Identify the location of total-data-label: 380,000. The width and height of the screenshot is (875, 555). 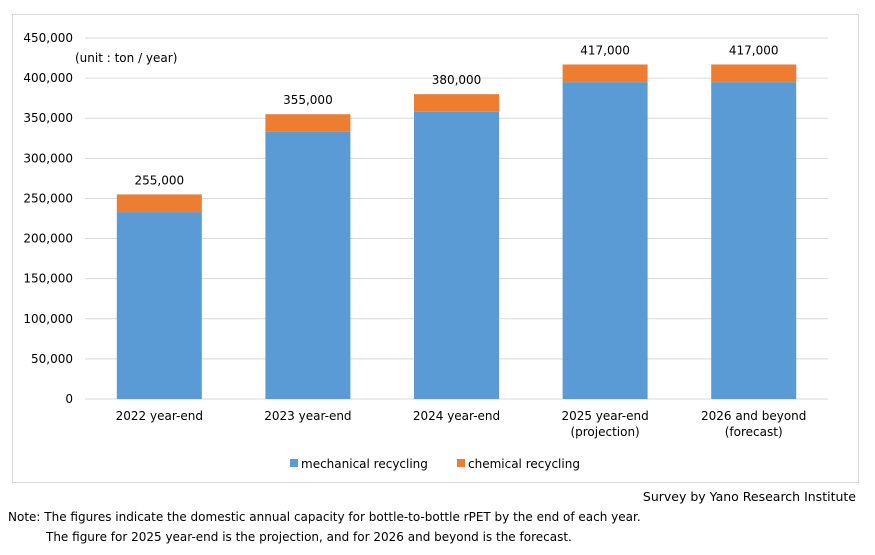
(457, 80).